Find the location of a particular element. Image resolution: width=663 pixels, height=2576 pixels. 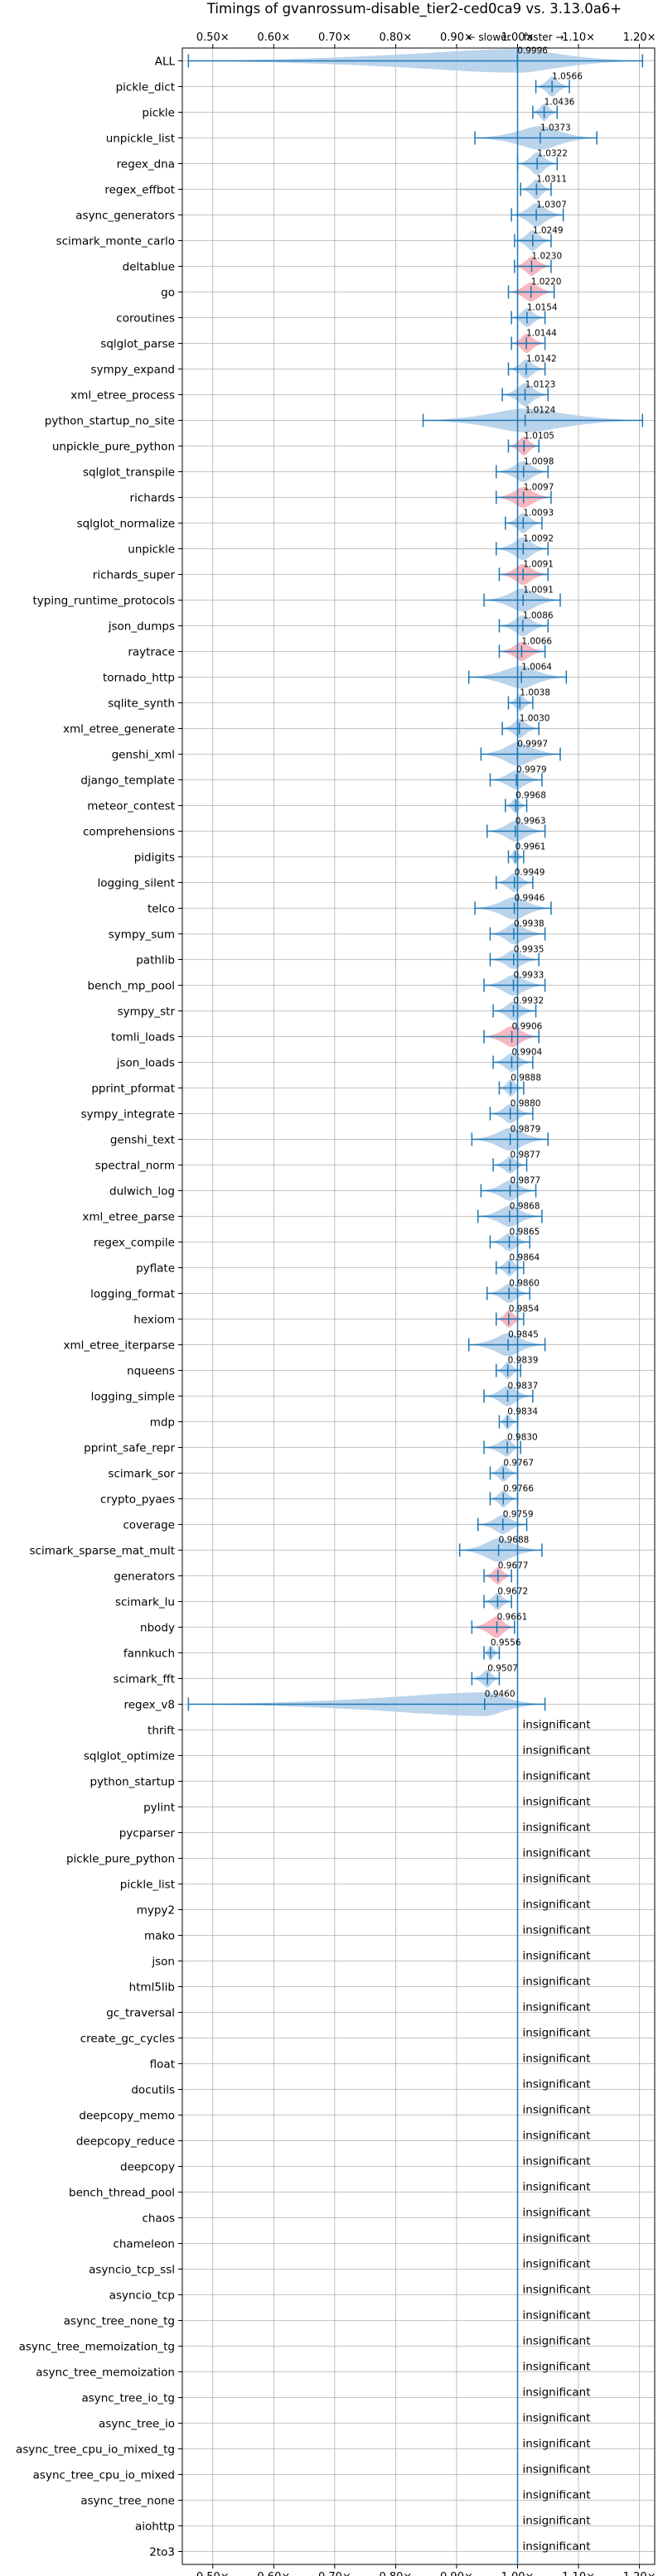

category-label: xml_etree_process is located at coordinates (122, 396).